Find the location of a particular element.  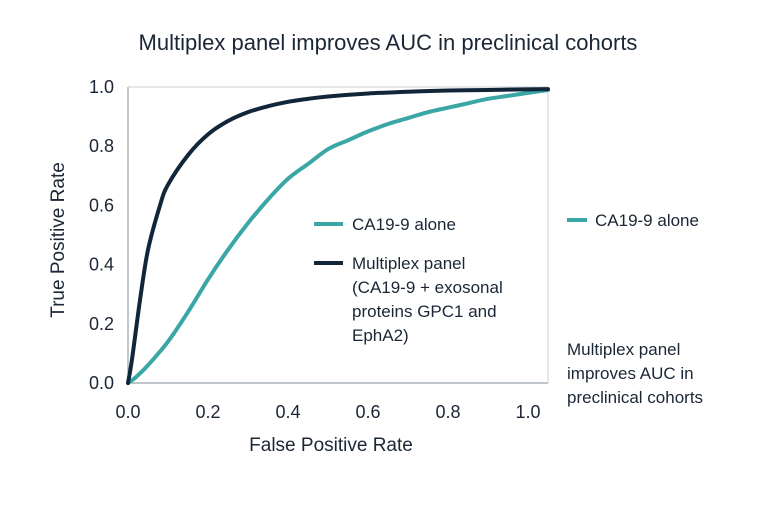

side-note-line: preclinical cohorts is located at coordinates (635, 397).